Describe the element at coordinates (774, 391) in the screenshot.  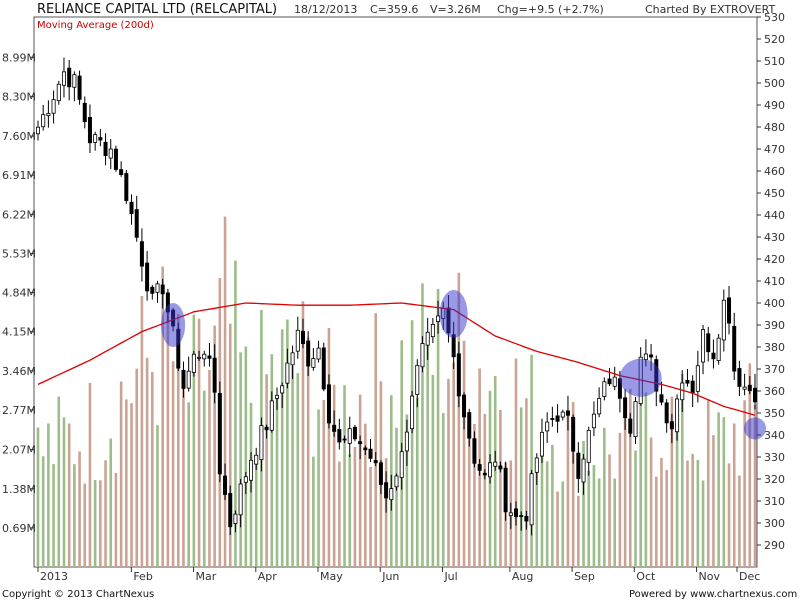
I see `price-tick-label: 360` at that location.